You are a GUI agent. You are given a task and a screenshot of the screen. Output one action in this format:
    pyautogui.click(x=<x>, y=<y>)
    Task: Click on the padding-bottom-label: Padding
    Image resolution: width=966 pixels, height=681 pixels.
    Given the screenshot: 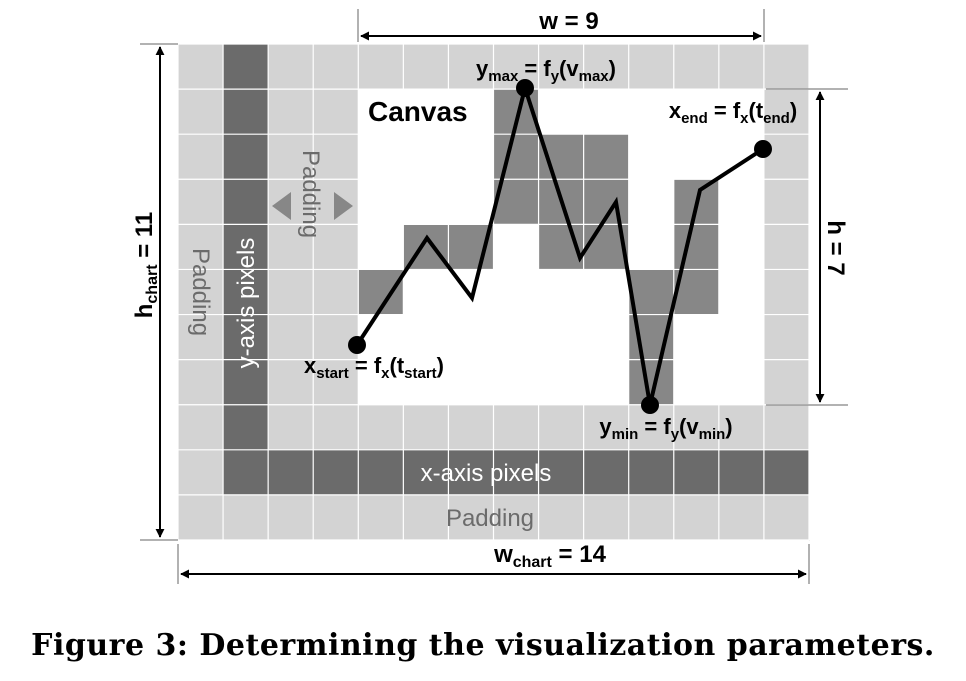 What is the action you would take?
    pyautogui.click(x=490, y=518)
    